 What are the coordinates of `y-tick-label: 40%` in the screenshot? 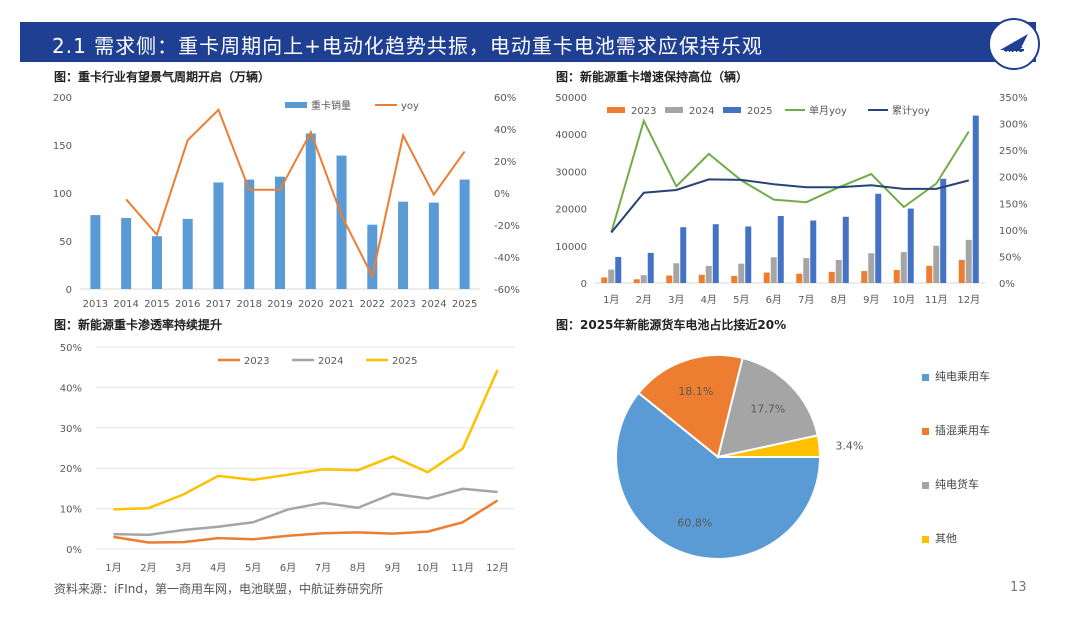 It's located at (71, 388).